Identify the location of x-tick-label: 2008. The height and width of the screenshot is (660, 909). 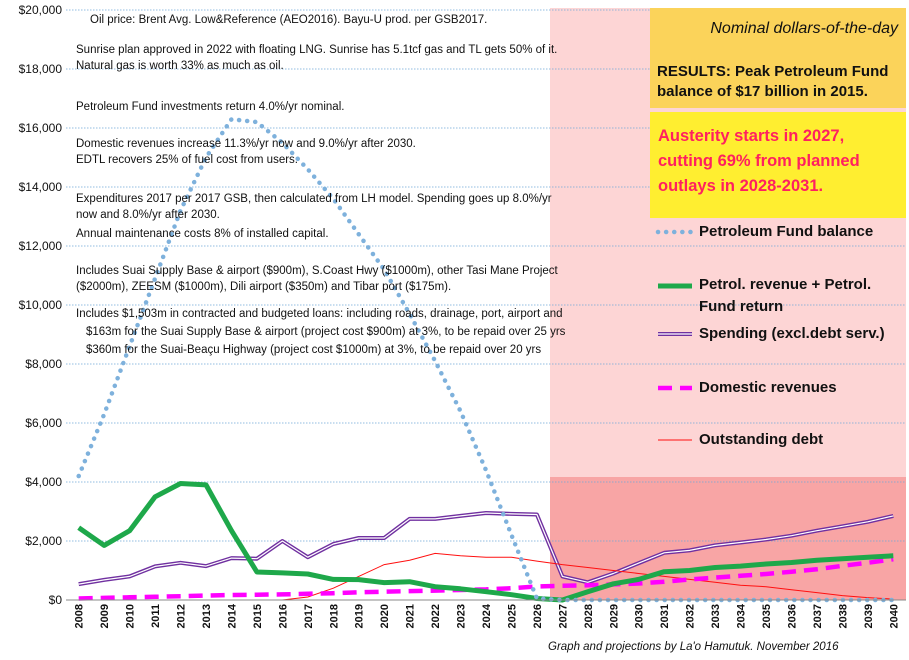
(80, 616).